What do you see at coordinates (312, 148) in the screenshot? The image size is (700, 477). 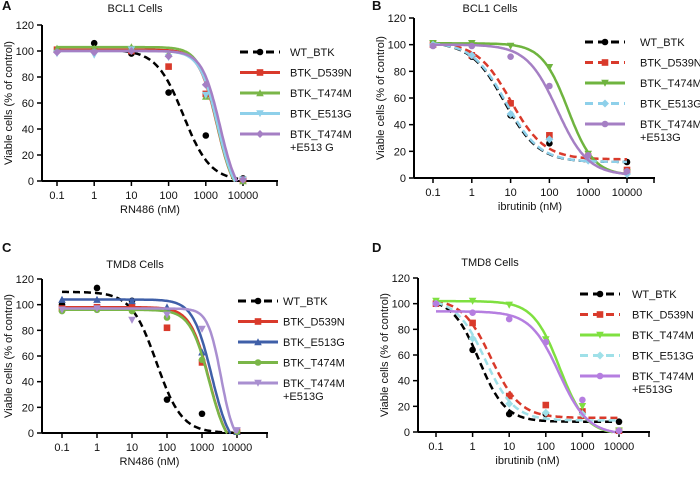 I see `legend-label: +E513 G` at bounding box center [312, 148].